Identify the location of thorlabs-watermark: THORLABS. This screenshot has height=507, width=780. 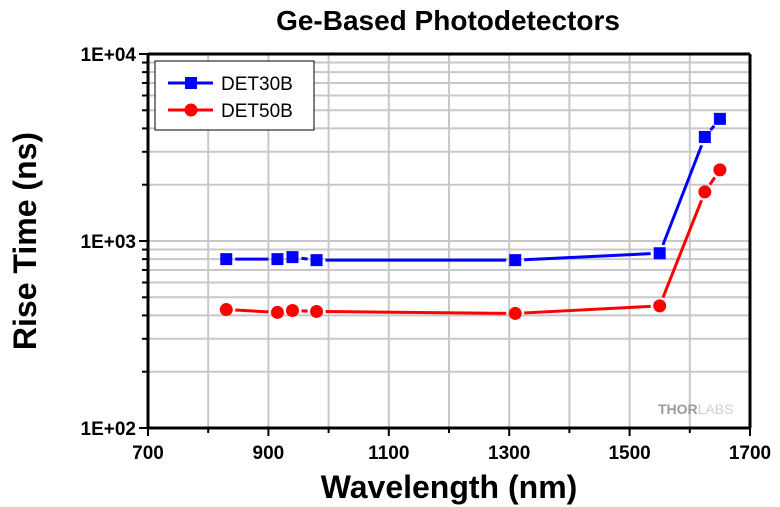
(695, 409).